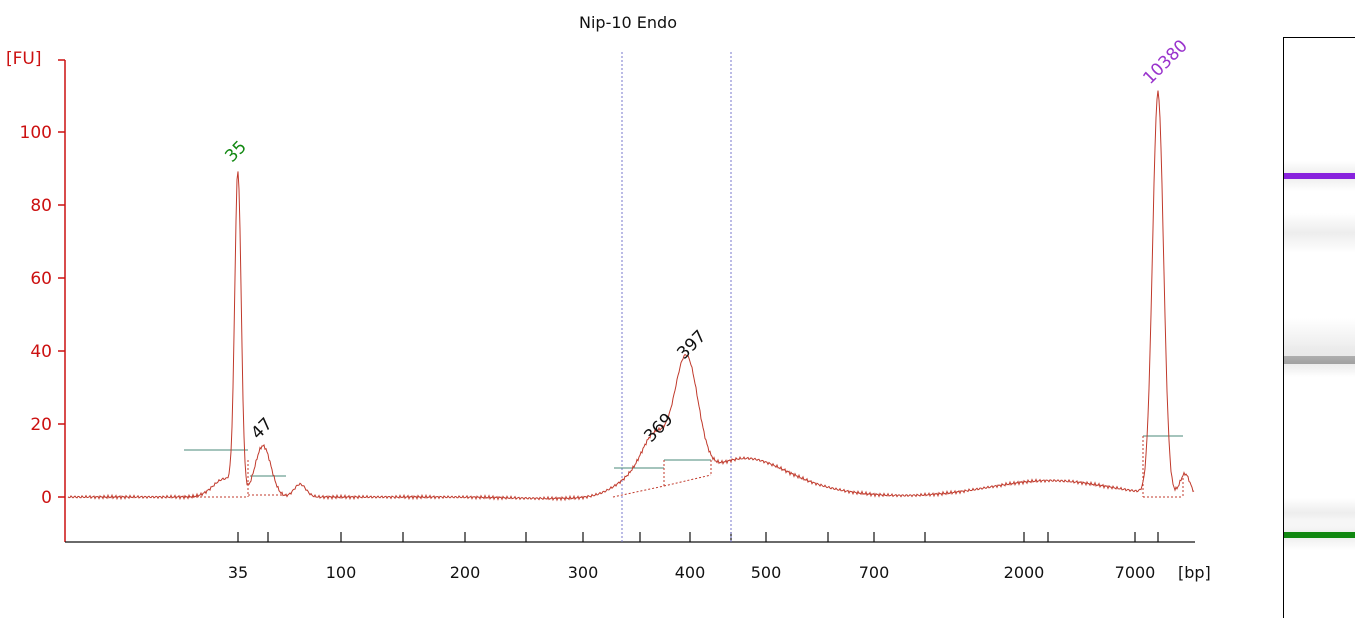  I want to click on x-tick-label: 400, so click(690, 572).